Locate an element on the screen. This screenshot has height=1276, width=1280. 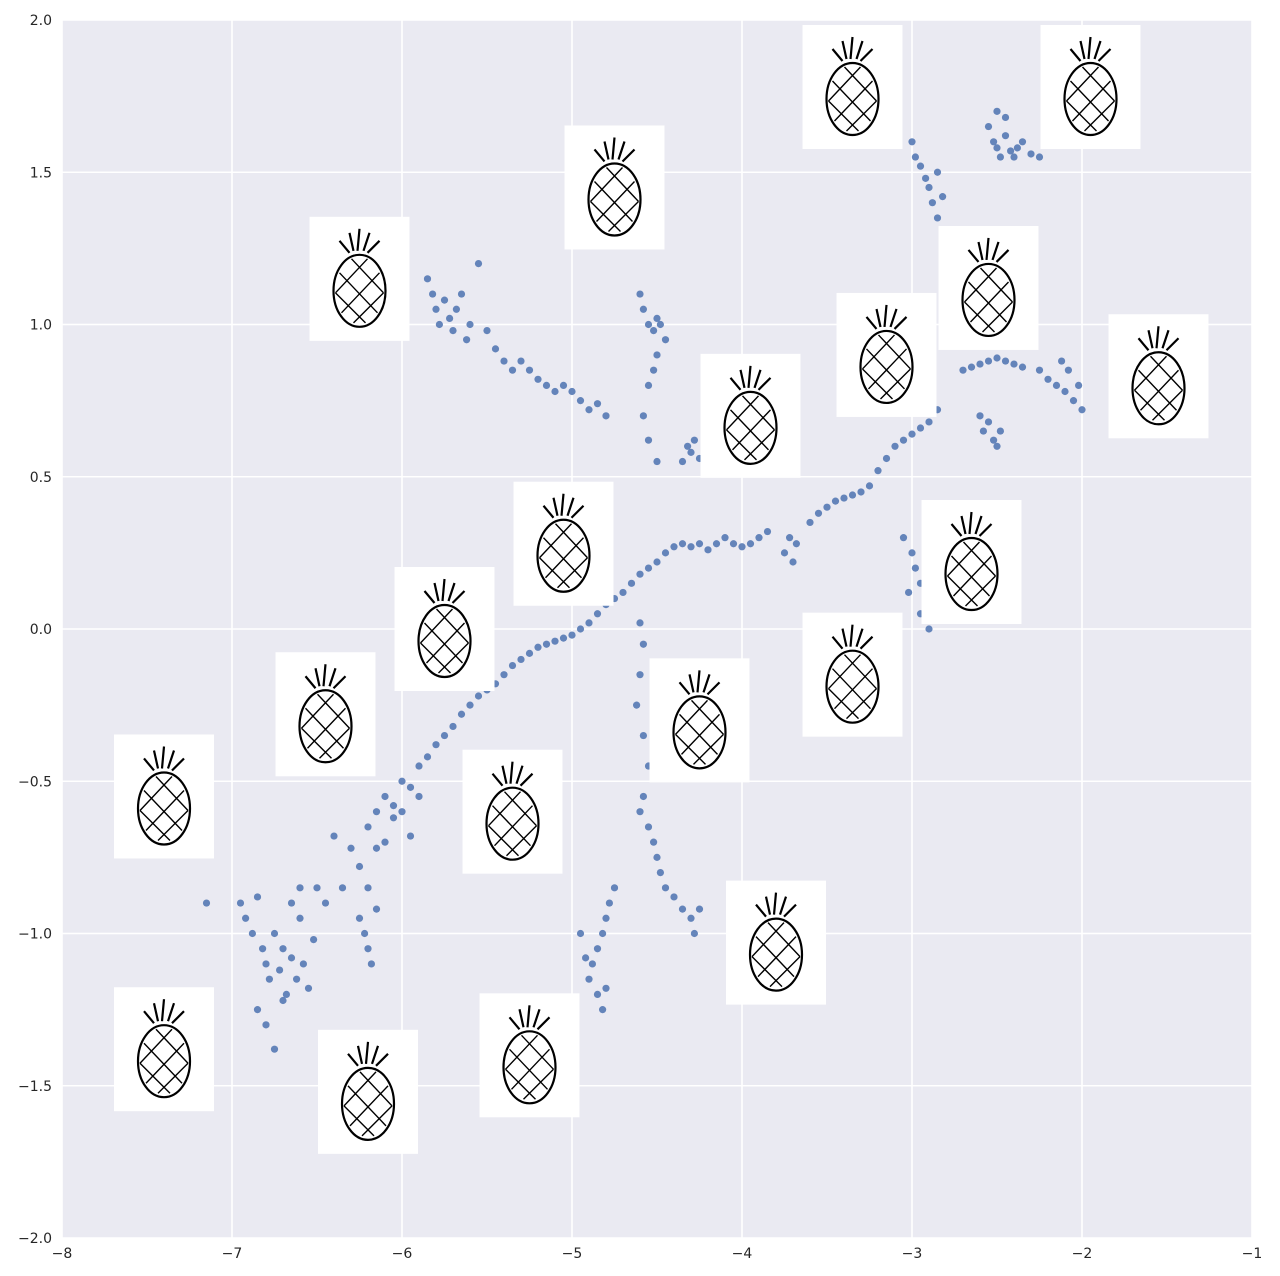
y-tick-label: 1.5 is located at coordinates (41, 173).